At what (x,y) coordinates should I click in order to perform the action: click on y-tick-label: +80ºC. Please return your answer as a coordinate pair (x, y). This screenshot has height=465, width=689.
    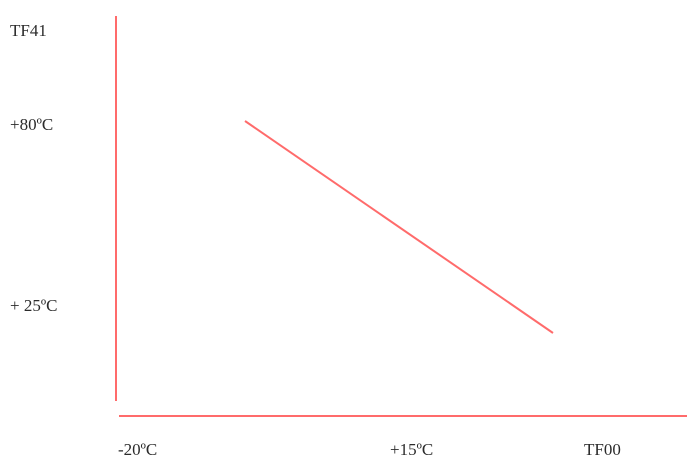
    Looking at the image, I should click on (32, 124).